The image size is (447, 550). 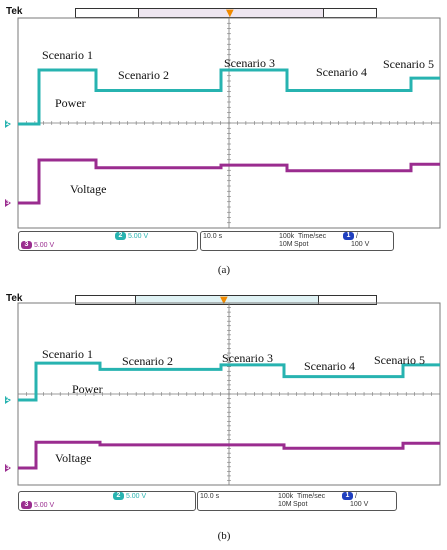 I want to click on record-view-window, so click(x=227, y=300).